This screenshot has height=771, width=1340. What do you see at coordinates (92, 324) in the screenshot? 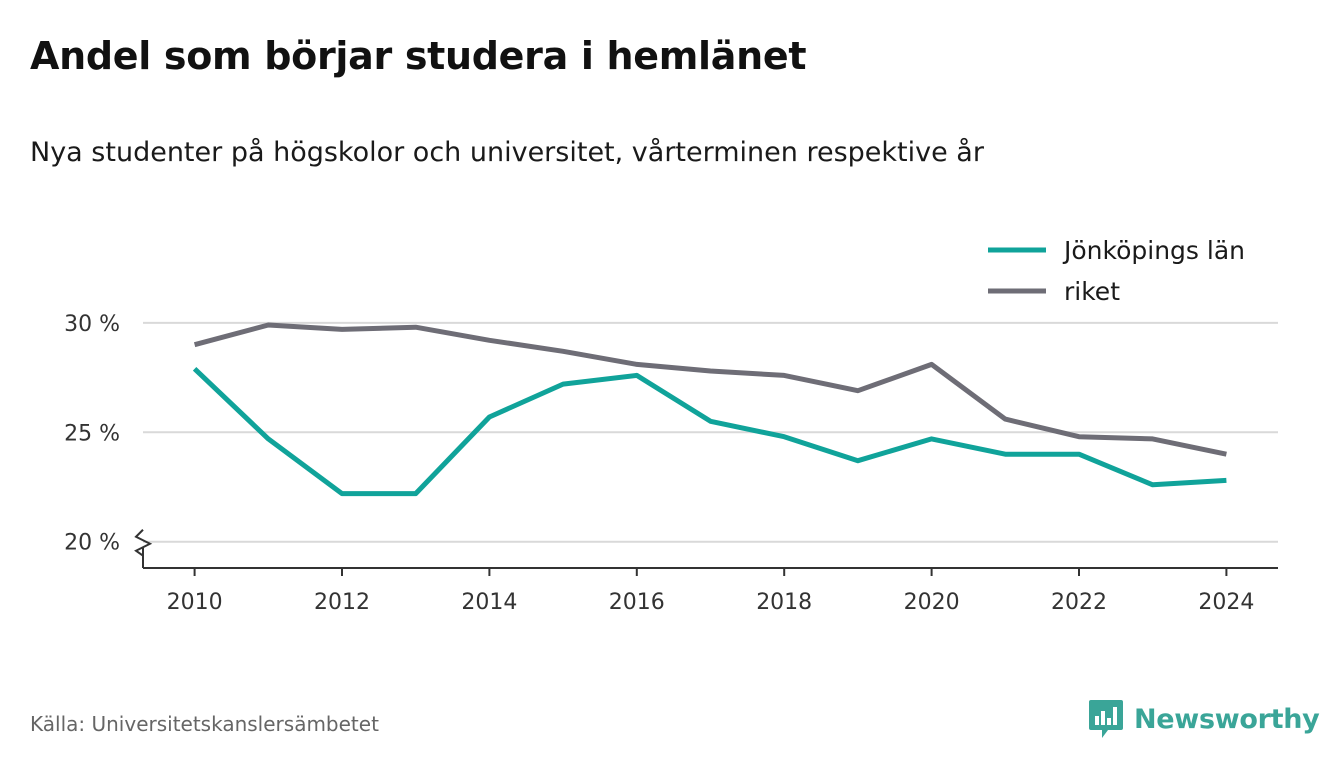
I see `y-tick-label: 30 %` at bounding box center [92, 324].